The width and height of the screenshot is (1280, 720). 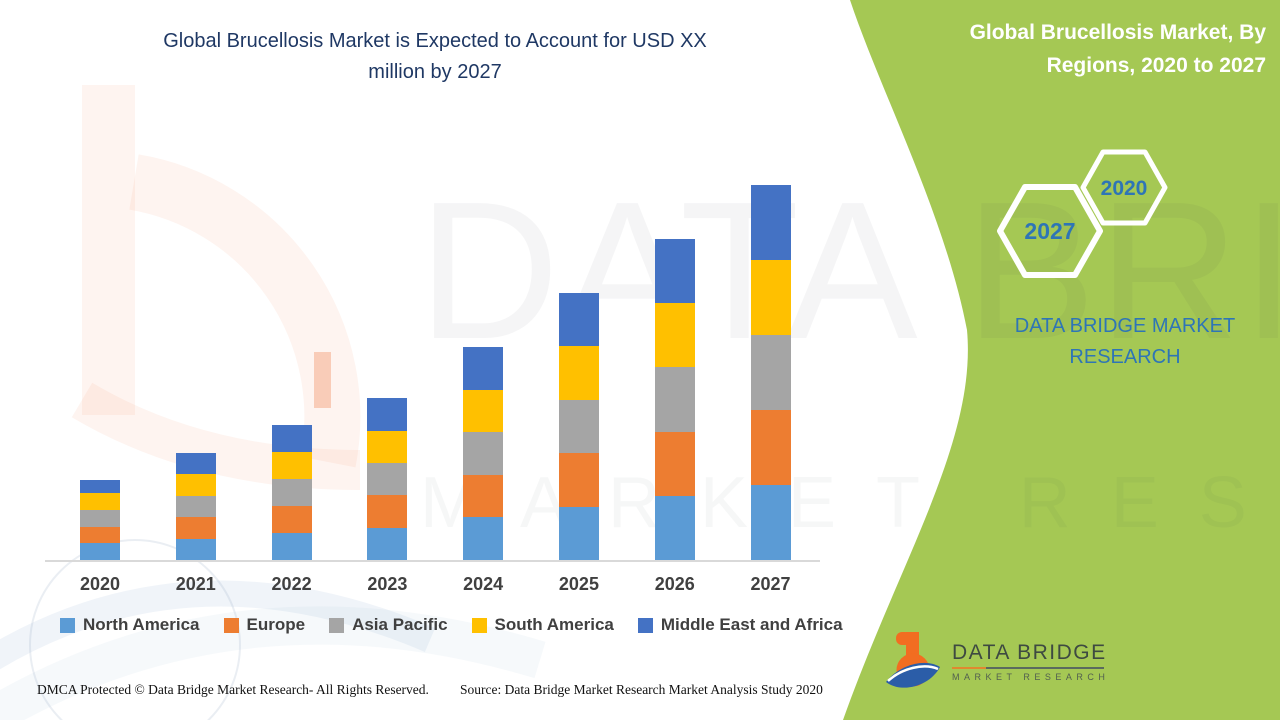 I want to click on year-hexagons: 2020 2027, so click(x=1082, y=213).